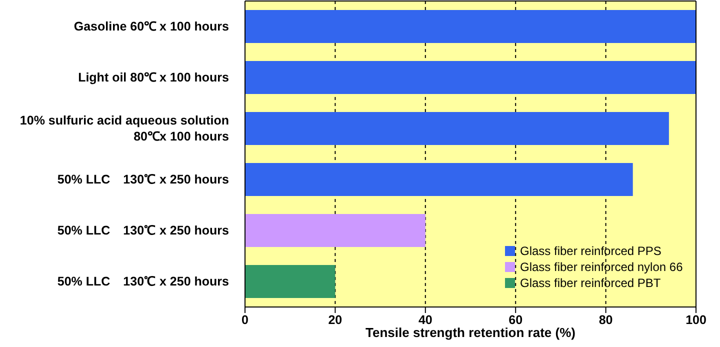 Image resolution: width=720 pixels, height=347 pixels. I want to click on legend-label: Glass fiber reinforced PBT, so click(590, 283).